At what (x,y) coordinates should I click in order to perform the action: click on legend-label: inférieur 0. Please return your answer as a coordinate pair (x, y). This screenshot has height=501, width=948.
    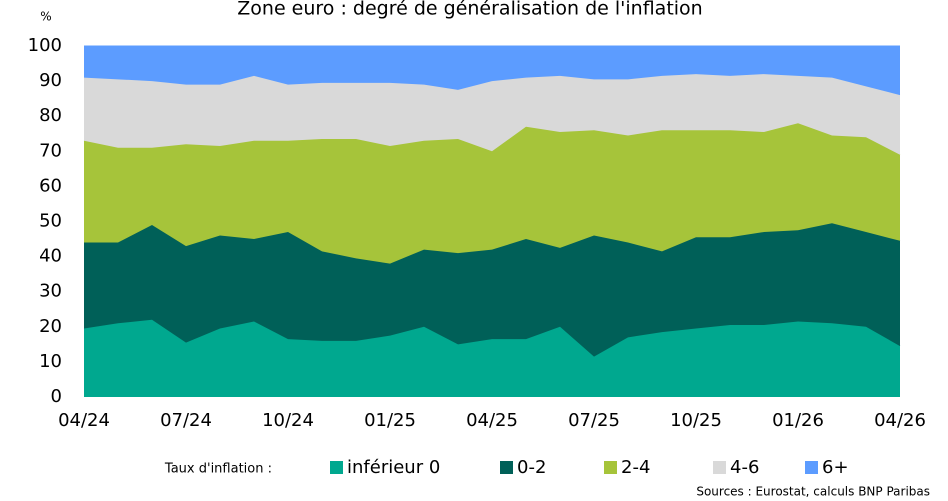
    Looking at the image, I should click on (393, 467).